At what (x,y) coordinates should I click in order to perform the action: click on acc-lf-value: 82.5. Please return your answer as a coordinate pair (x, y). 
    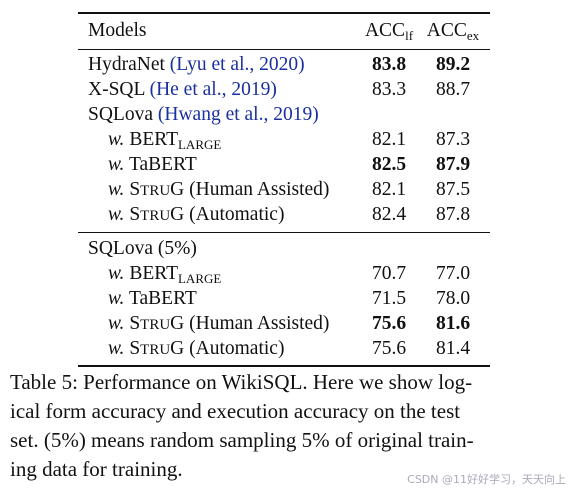
    Looking at the image, I should click on (389, 164).